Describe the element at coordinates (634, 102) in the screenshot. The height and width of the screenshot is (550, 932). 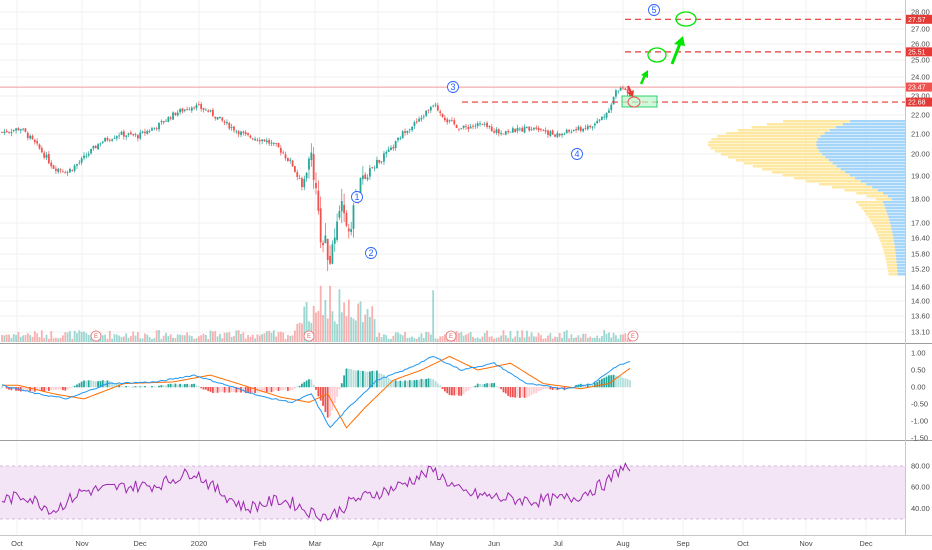
I see `entry-circle` at that location.